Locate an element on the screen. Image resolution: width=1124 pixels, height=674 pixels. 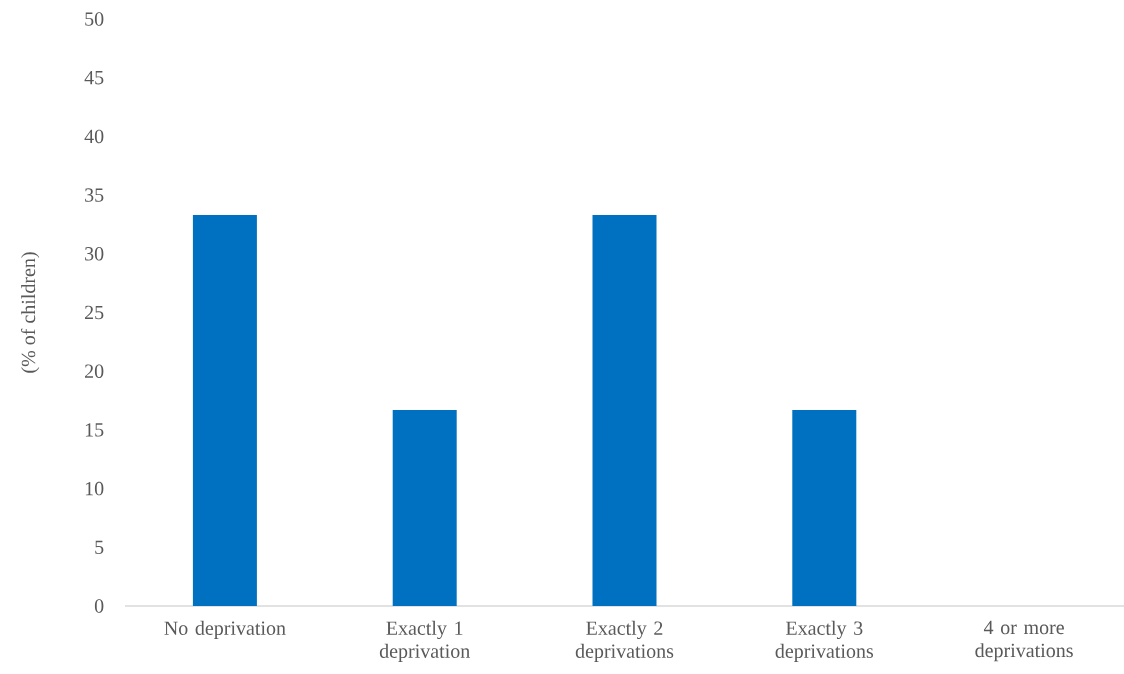
y-tick-label: 25 is located at coordinates (94, 312).